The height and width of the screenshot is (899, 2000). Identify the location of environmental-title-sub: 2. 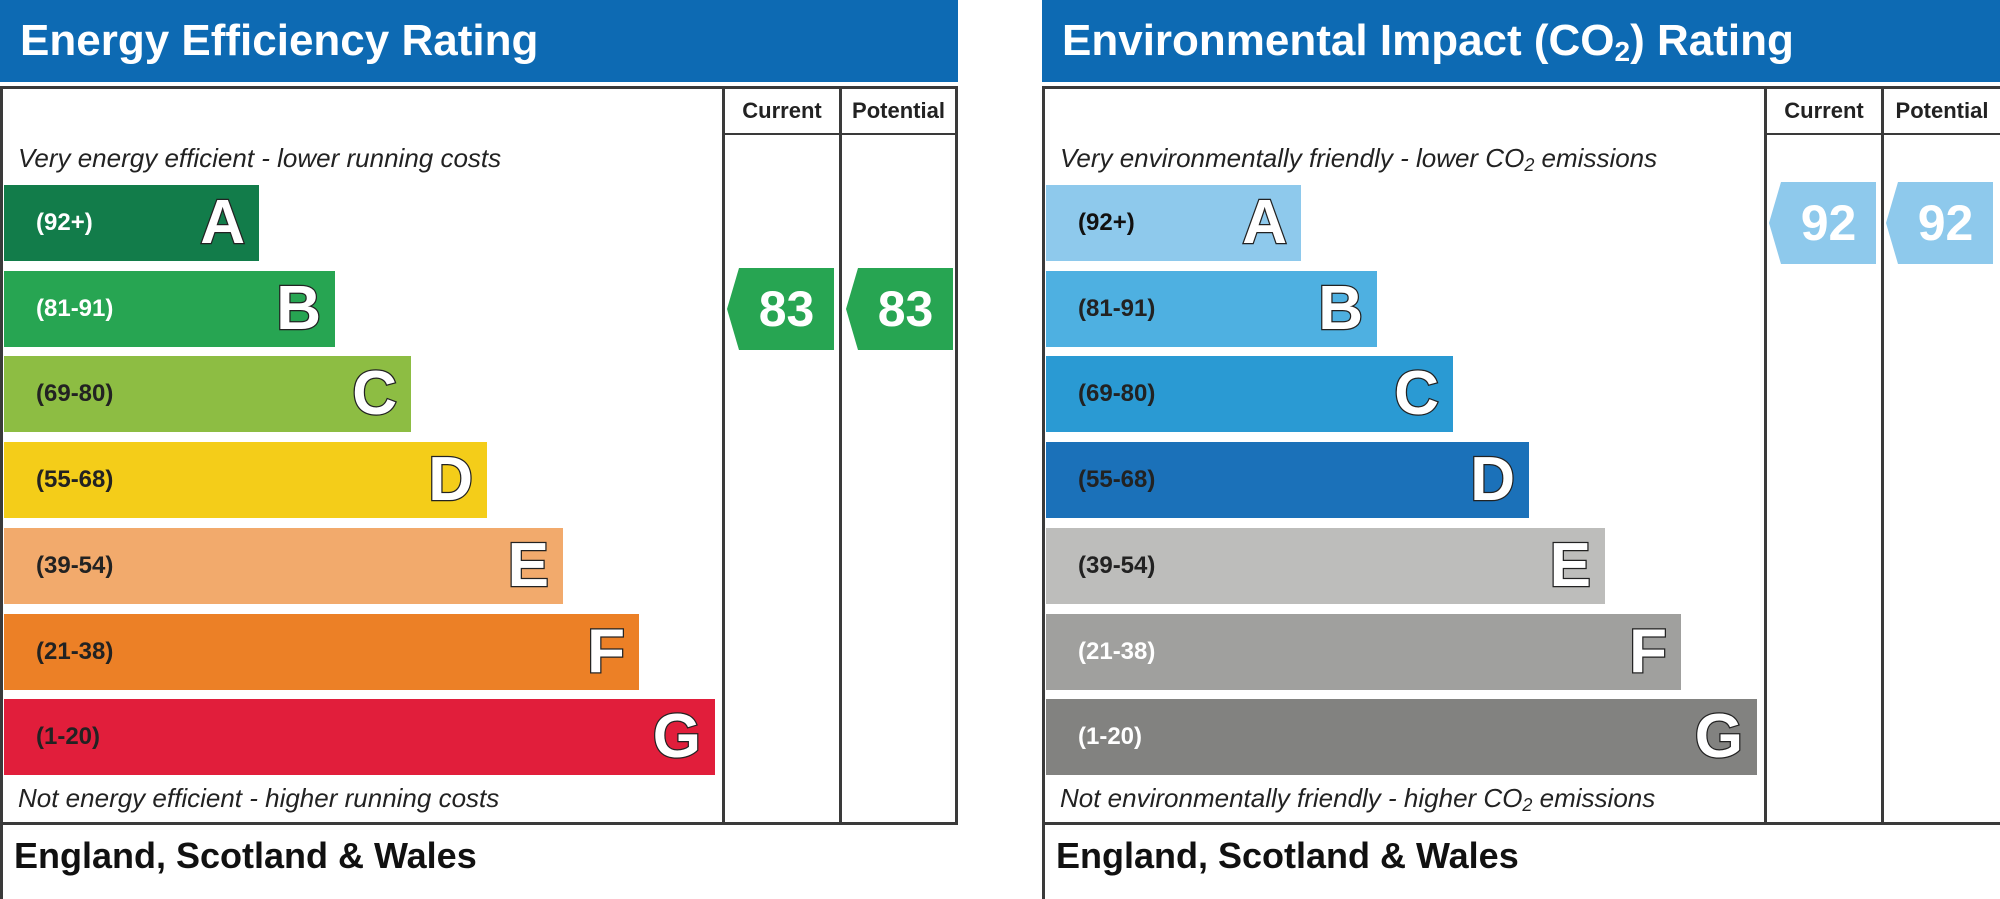
(1622, 51).